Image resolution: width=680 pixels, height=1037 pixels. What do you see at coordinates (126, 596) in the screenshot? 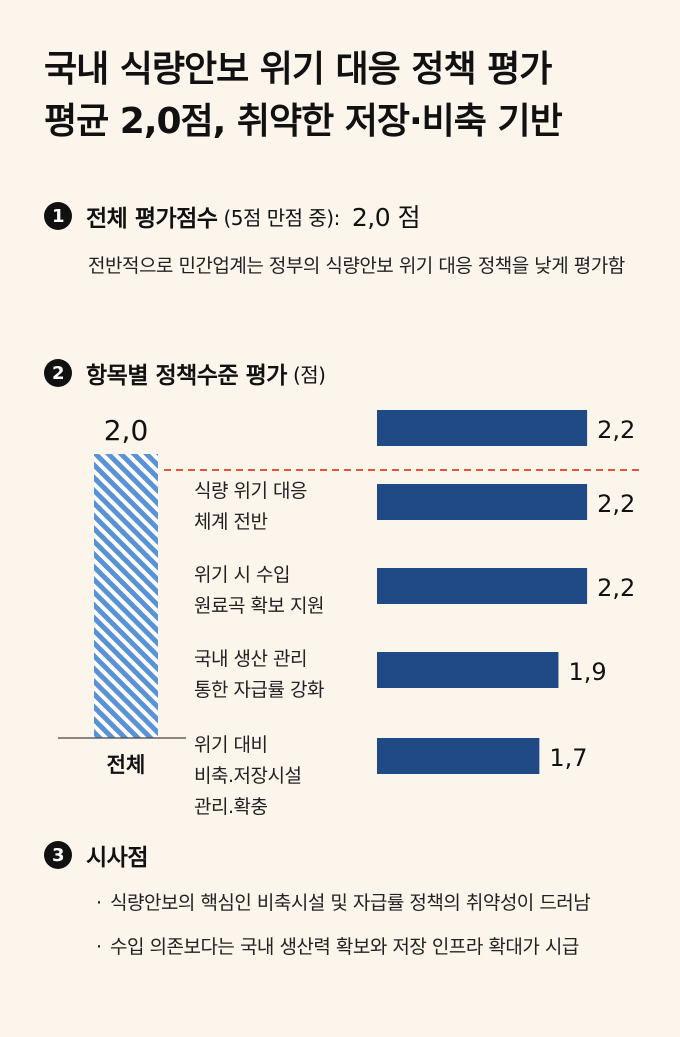
I see `overall-bar` at bounding box center [126, 596].